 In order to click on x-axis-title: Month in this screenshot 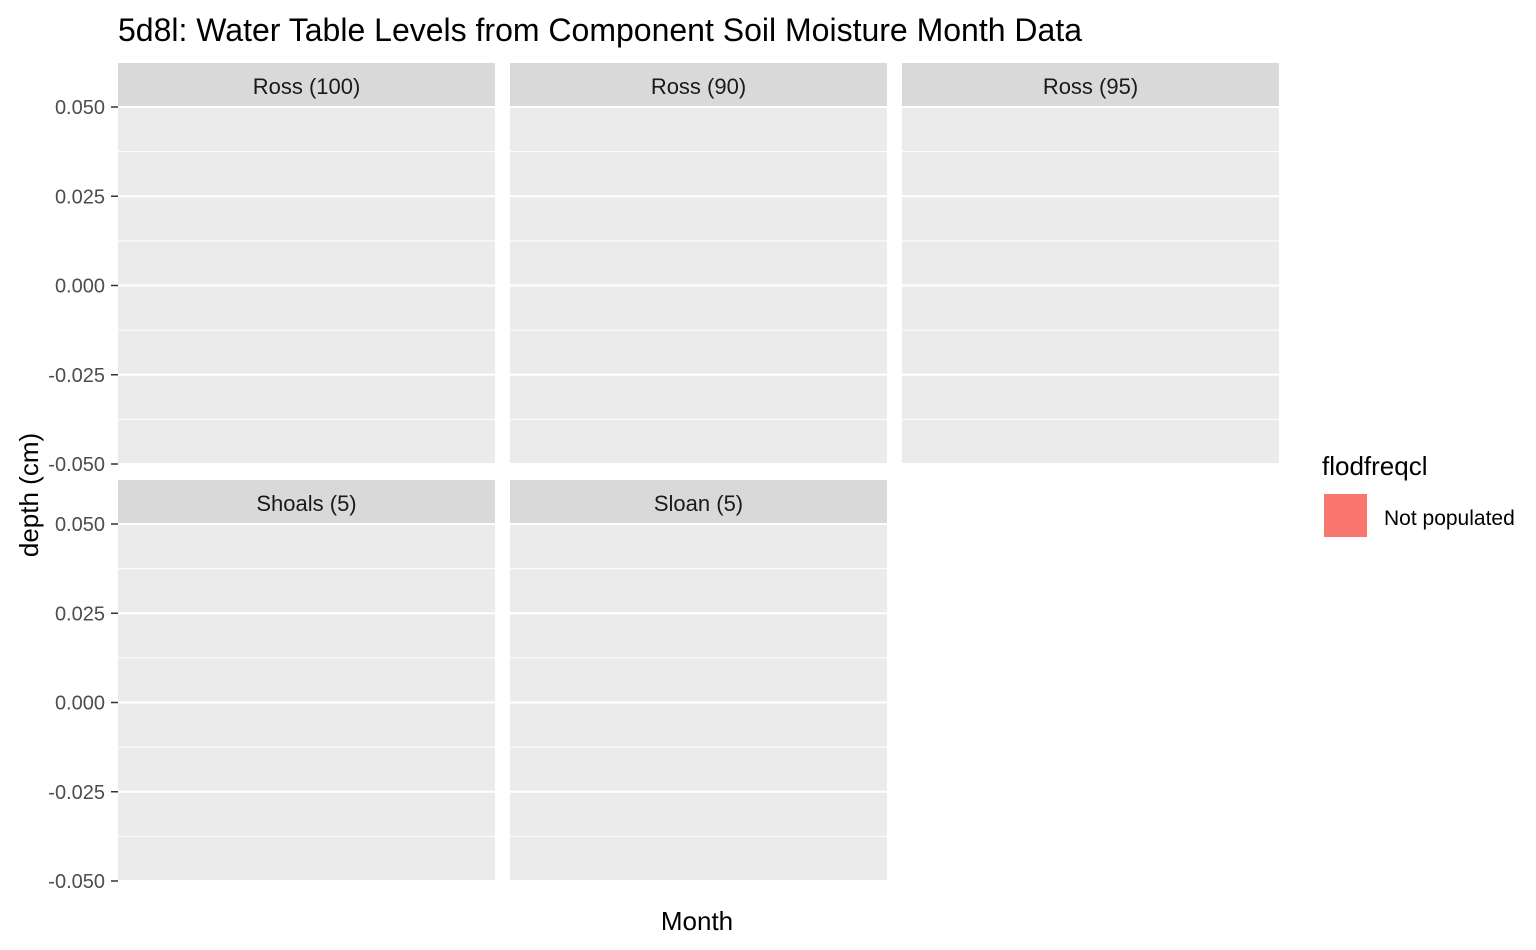, I will do `click(697, 921)`.